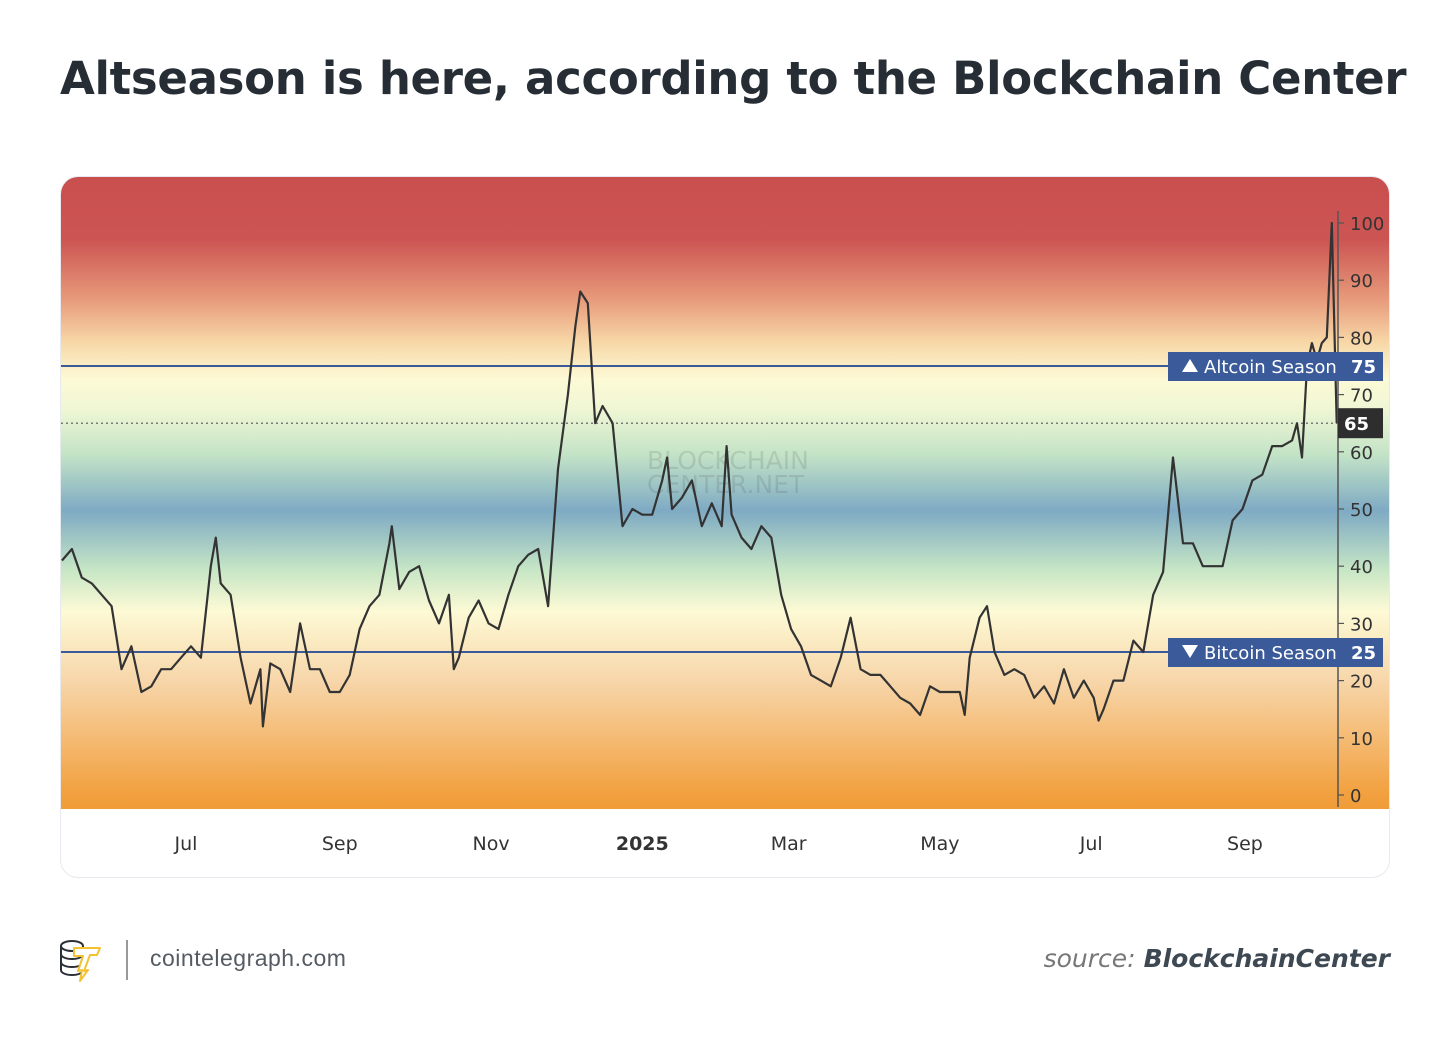  Describe the element at coordinates (1270, 653) in the screenshot. I see `reference-line-label: Bitcoin Season` at that location.